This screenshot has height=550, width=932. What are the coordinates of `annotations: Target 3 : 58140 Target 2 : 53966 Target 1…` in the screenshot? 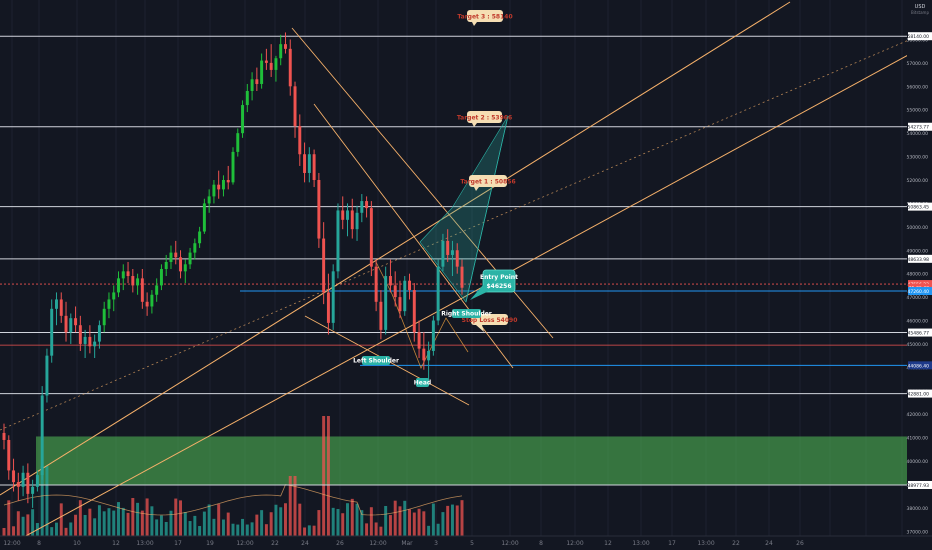 It's located at (435, 198).